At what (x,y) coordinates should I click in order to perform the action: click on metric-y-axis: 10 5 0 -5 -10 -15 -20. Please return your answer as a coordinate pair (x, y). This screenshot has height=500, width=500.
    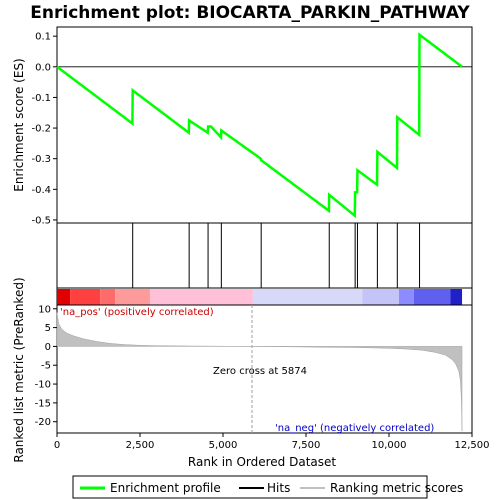
    Looking at the image, I should click on (46, 366).